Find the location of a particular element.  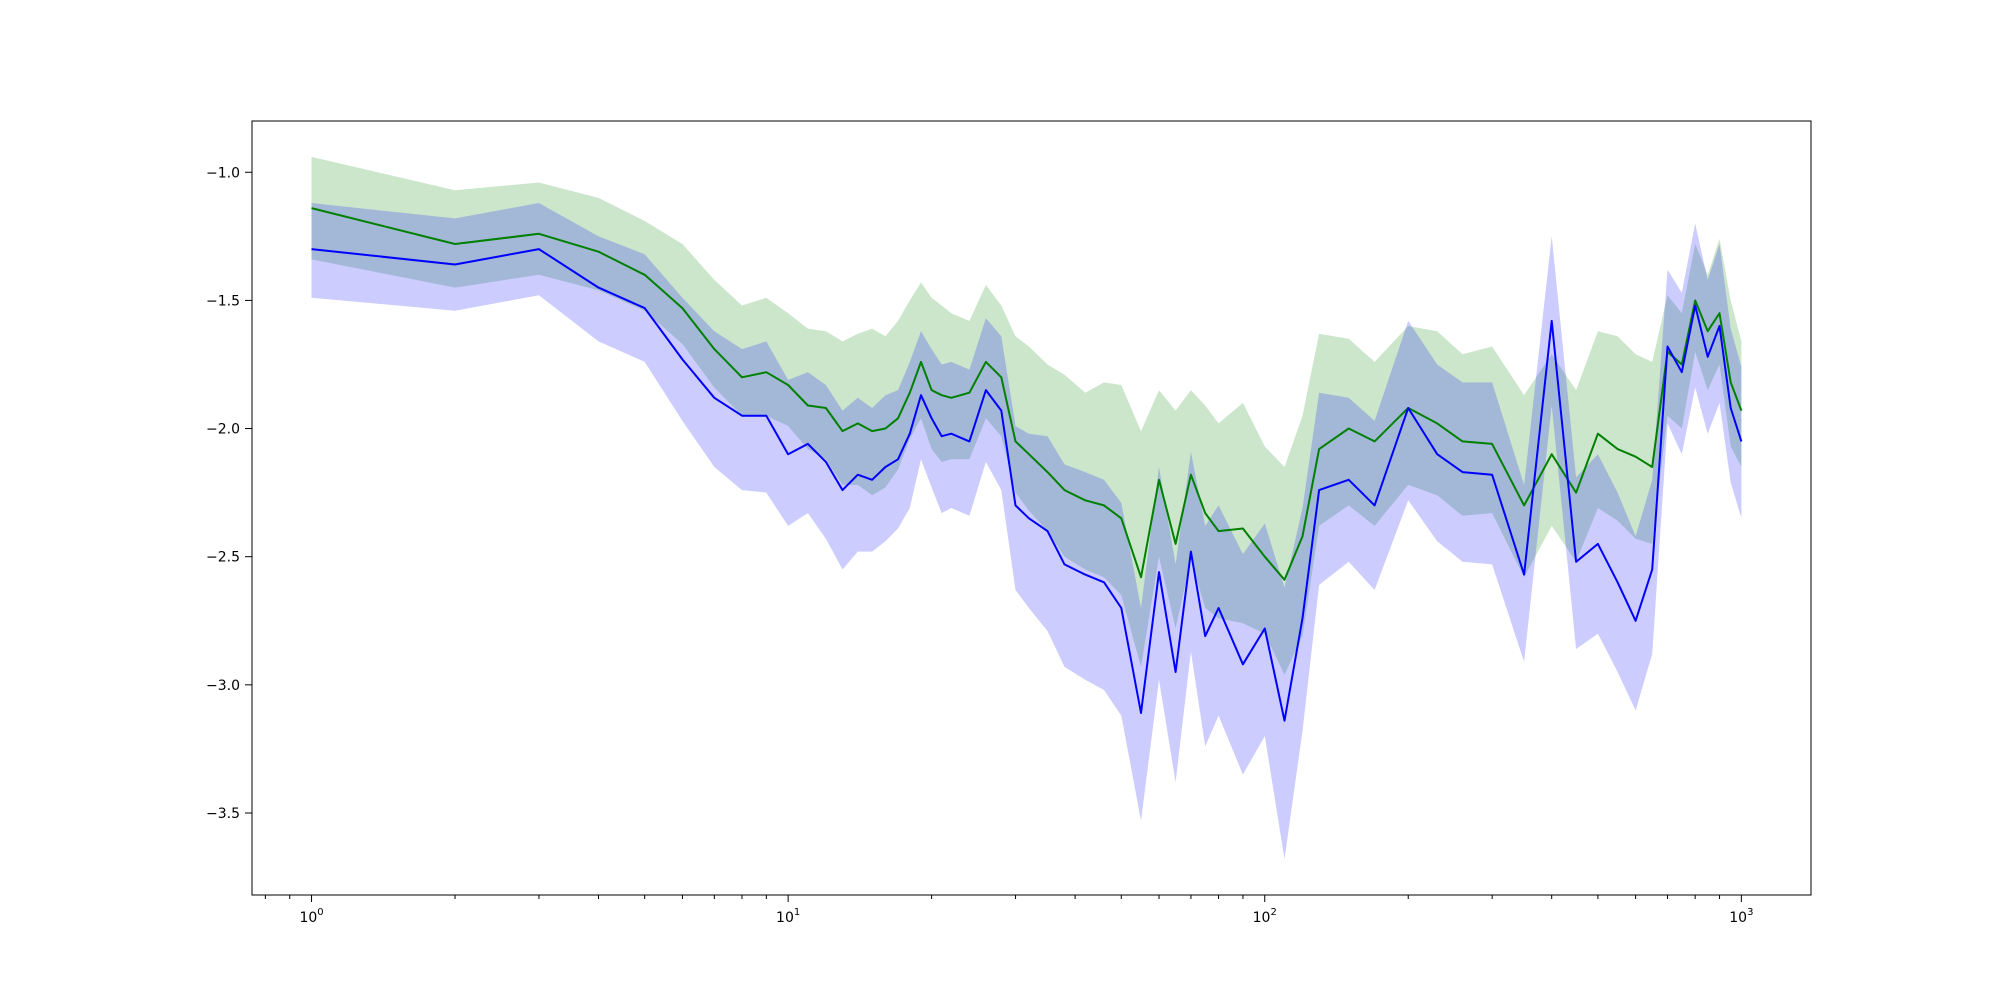

y-tick-label: −1.5 is located at coordinates (223, 301).